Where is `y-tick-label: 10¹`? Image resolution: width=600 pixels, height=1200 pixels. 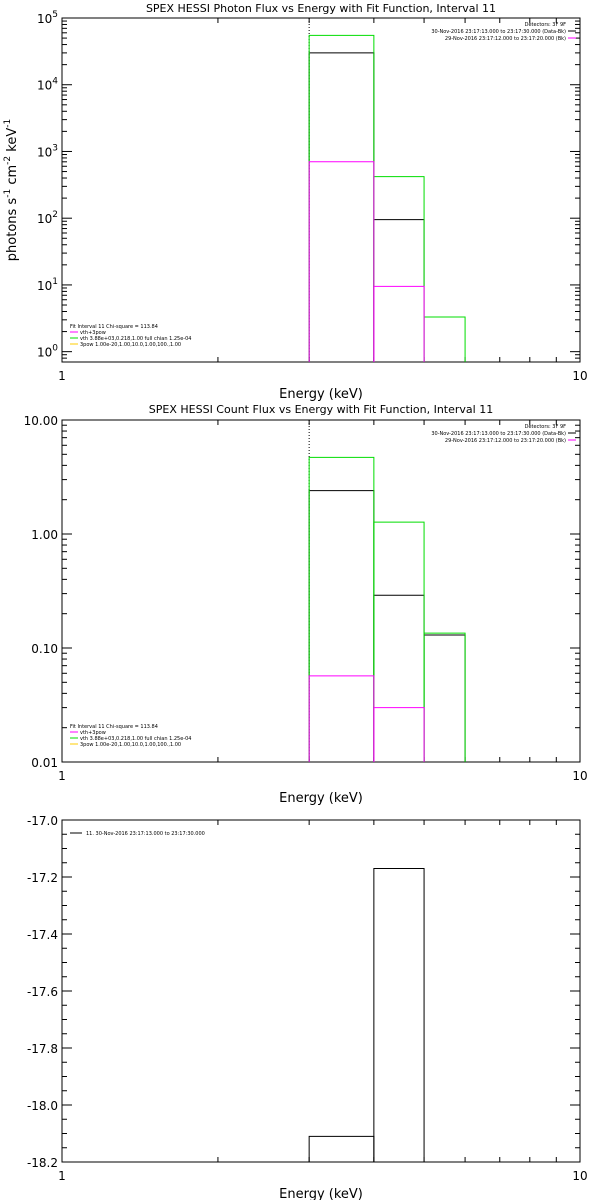 y-tick-label: 10¹ is located at coordinates (47, 285).